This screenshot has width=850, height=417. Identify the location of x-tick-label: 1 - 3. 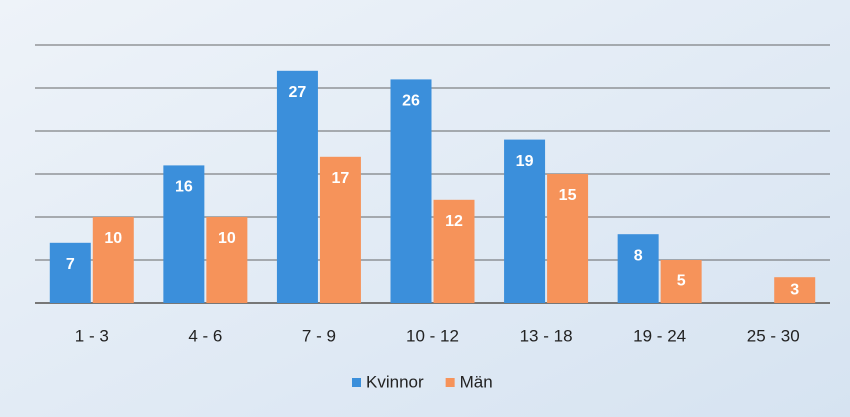
(92, 335).